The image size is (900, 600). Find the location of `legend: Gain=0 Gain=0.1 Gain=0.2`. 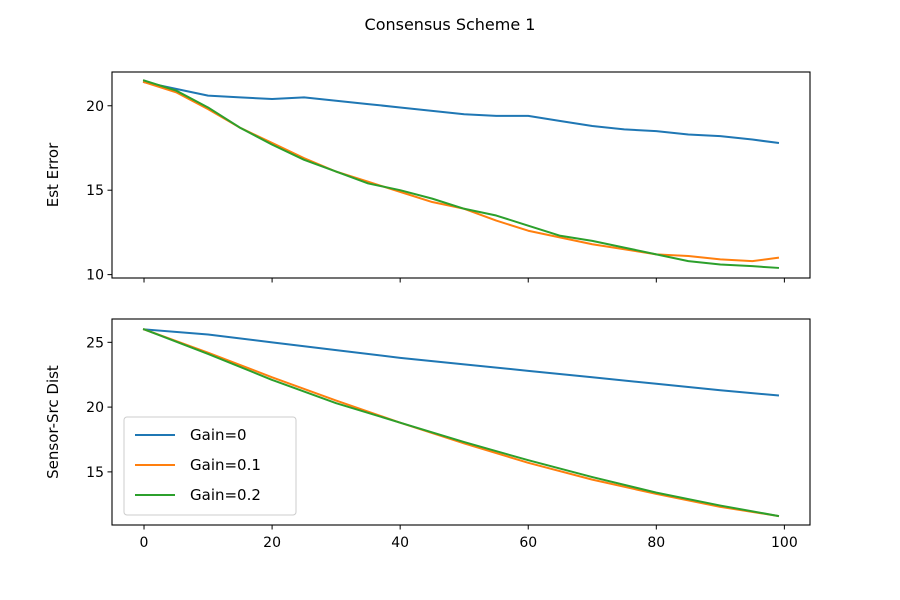

legend: Gain=0 Gain=0.1 Gain=0.2 is located at coordinates (210, 466).